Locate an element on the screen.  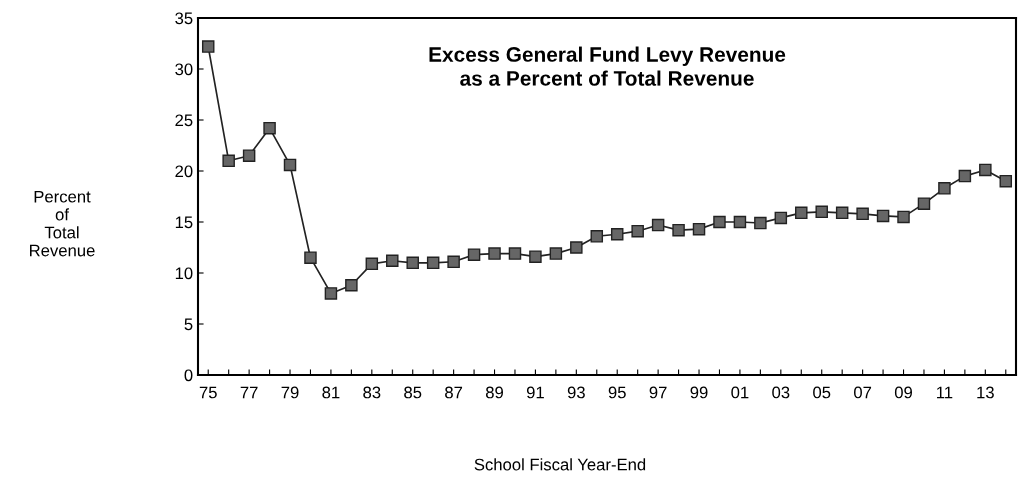
x-tick-label: 85 is located at coordinates (413, 392).